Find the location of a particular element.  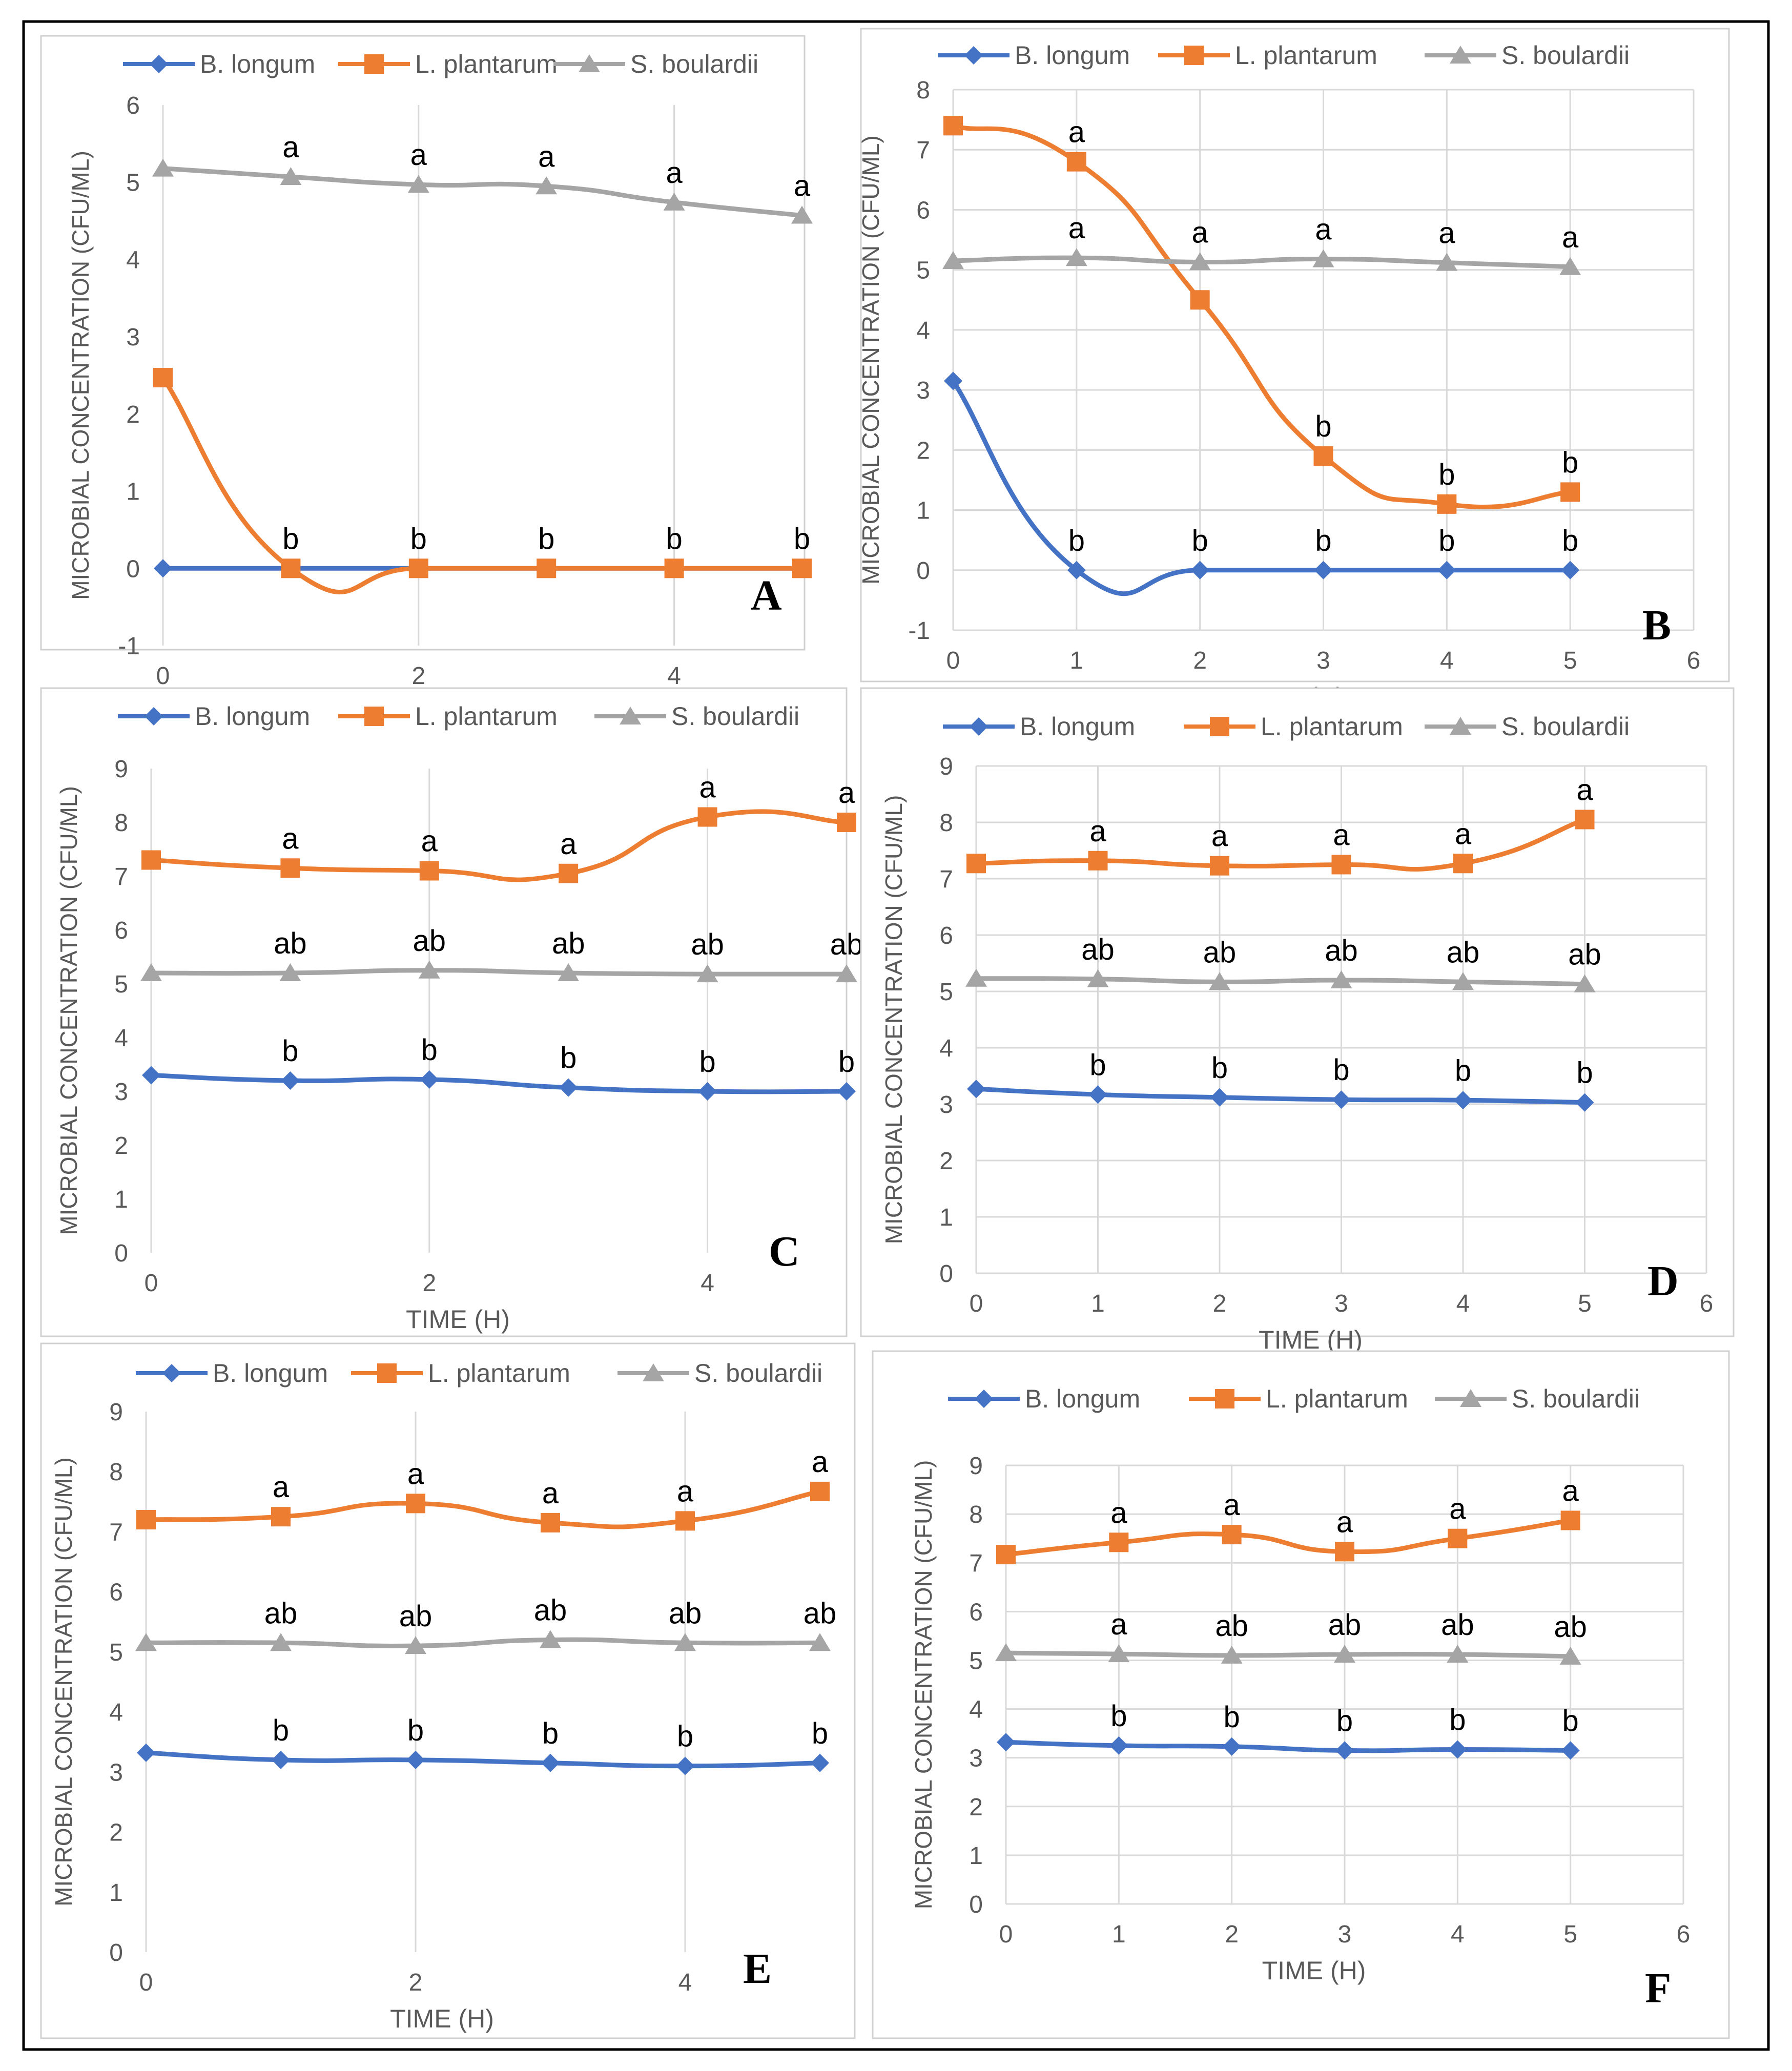

series-l-plantarum is located at coordinates (1288, 1538).